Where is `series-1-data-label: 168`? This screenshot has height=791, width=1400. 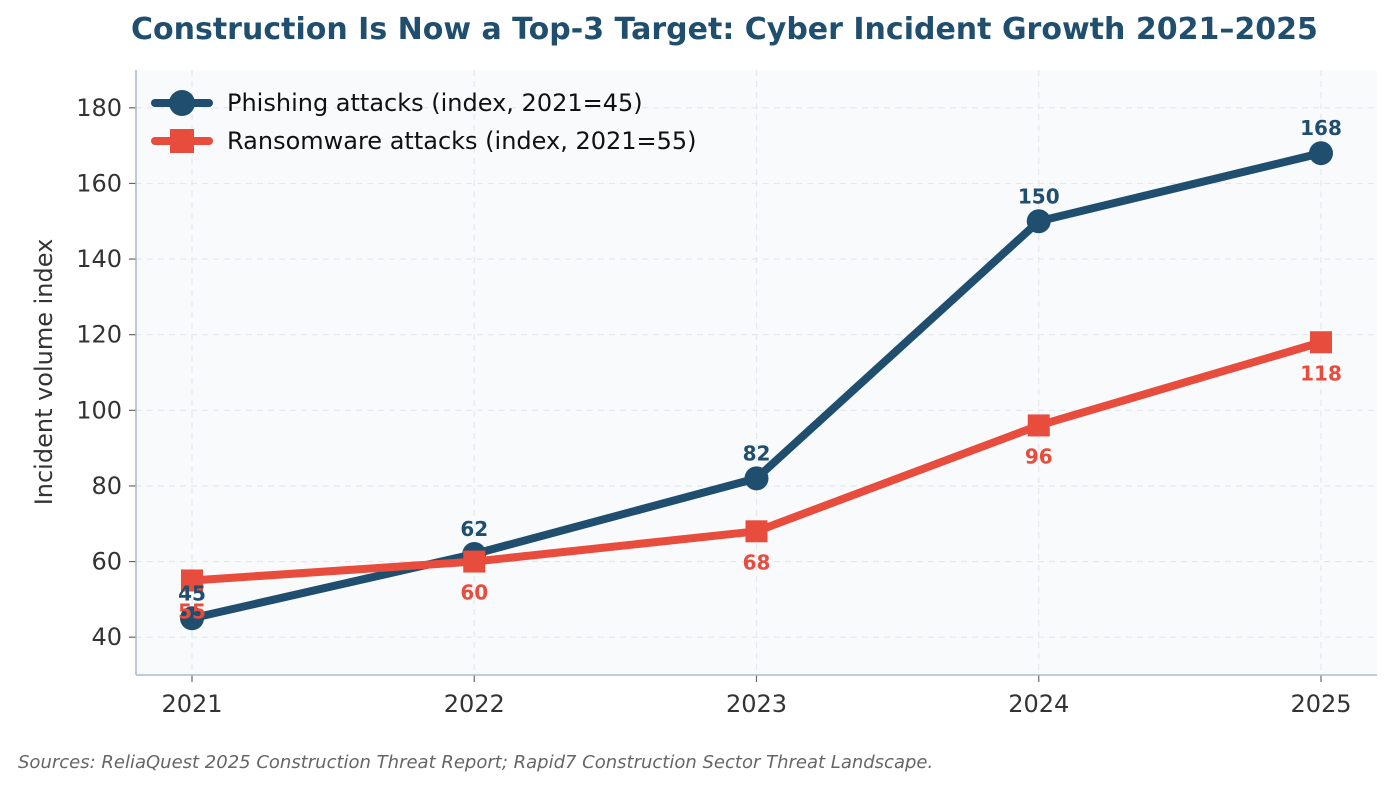
series-1-data-label: 168 is located at coordinates (1321, 128).